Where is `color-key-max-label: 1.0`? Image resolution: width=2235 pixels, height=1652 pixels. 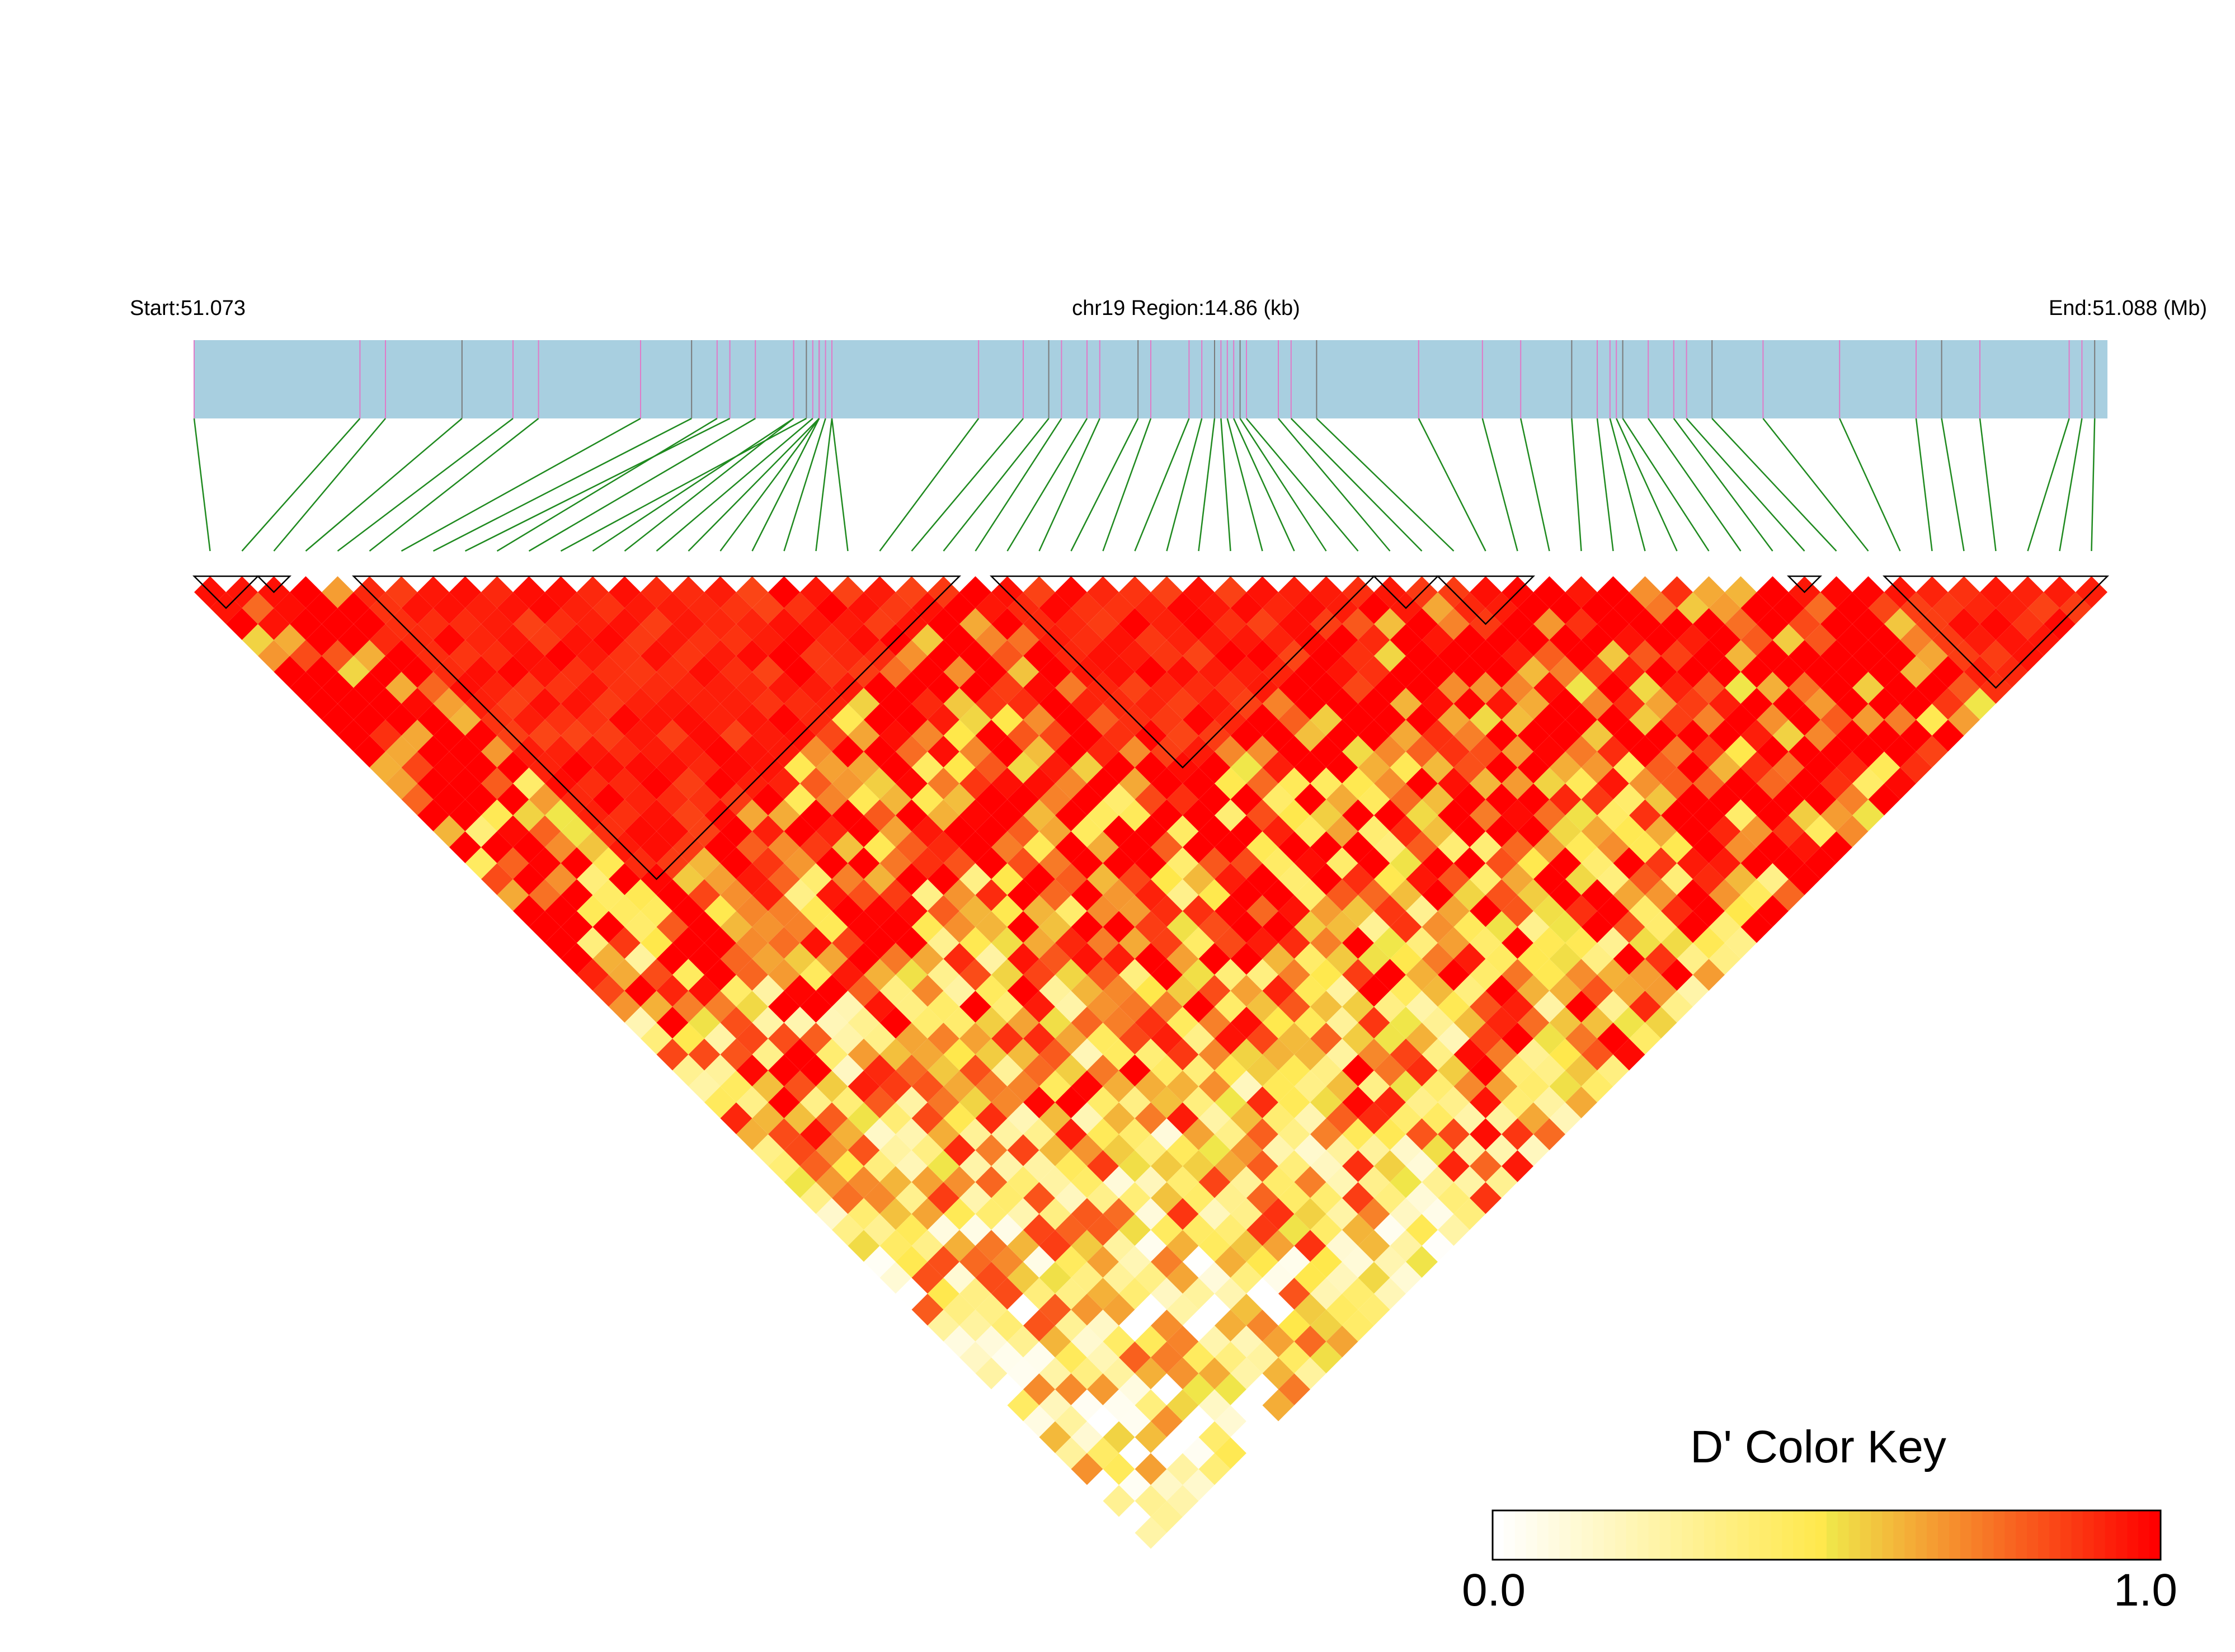 color-key-max-label: 1.0 is located at coordinates (2145, 1591).